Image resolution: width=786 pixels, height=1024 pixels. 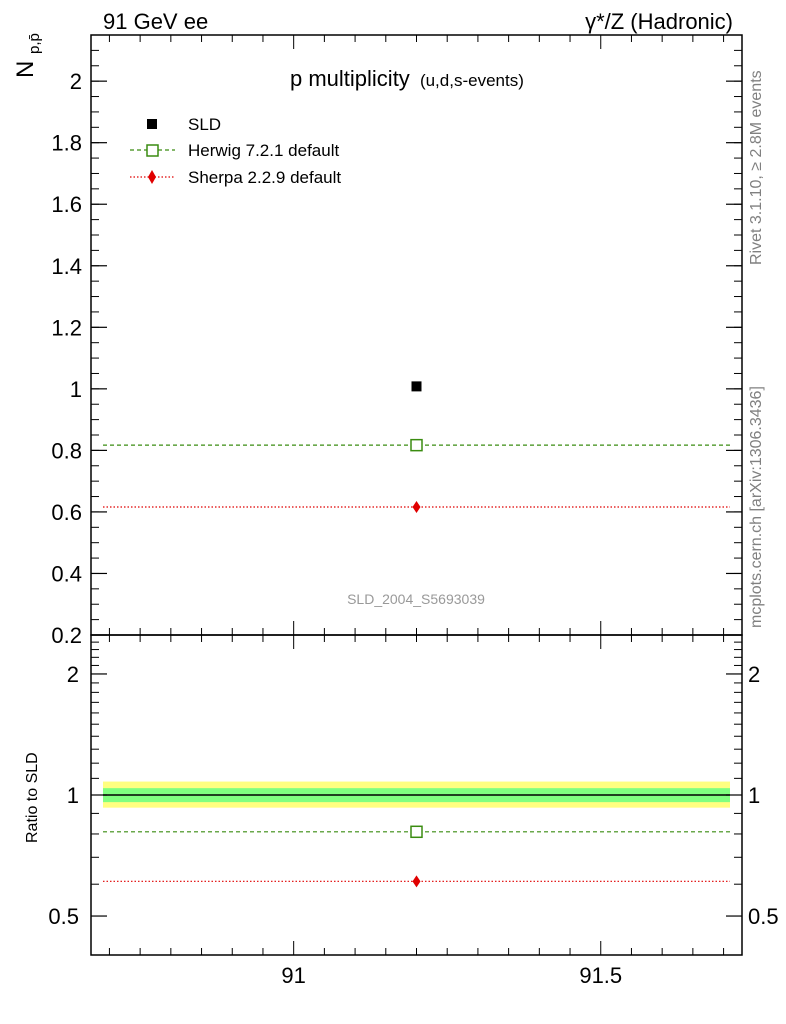 What do you see at coordinates (416, 832) in the screenshot?
I see `ratio-point-herwig` at bounding box center [416, 832].